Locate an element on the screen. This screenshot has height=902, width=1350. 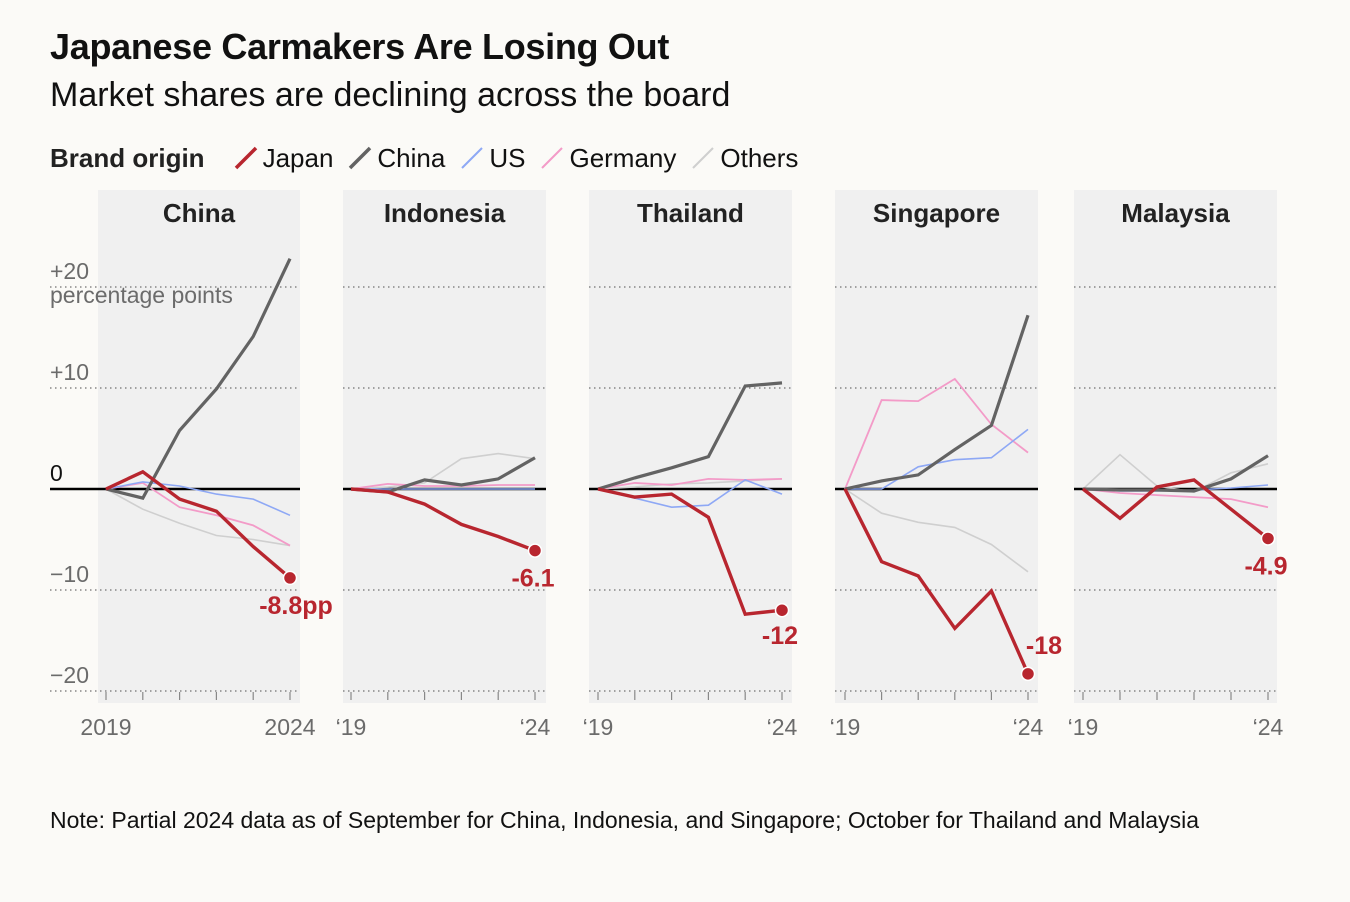
legend-swatch-china is located at coordinates (360, 158).